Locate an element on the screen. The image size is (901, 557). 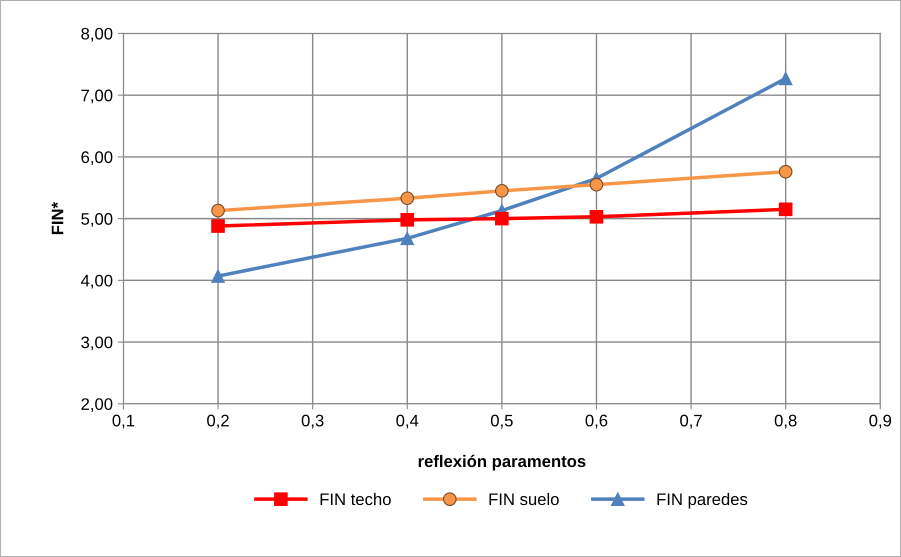
y-tick-label: 6,00 is located at coordinates (96, 158).